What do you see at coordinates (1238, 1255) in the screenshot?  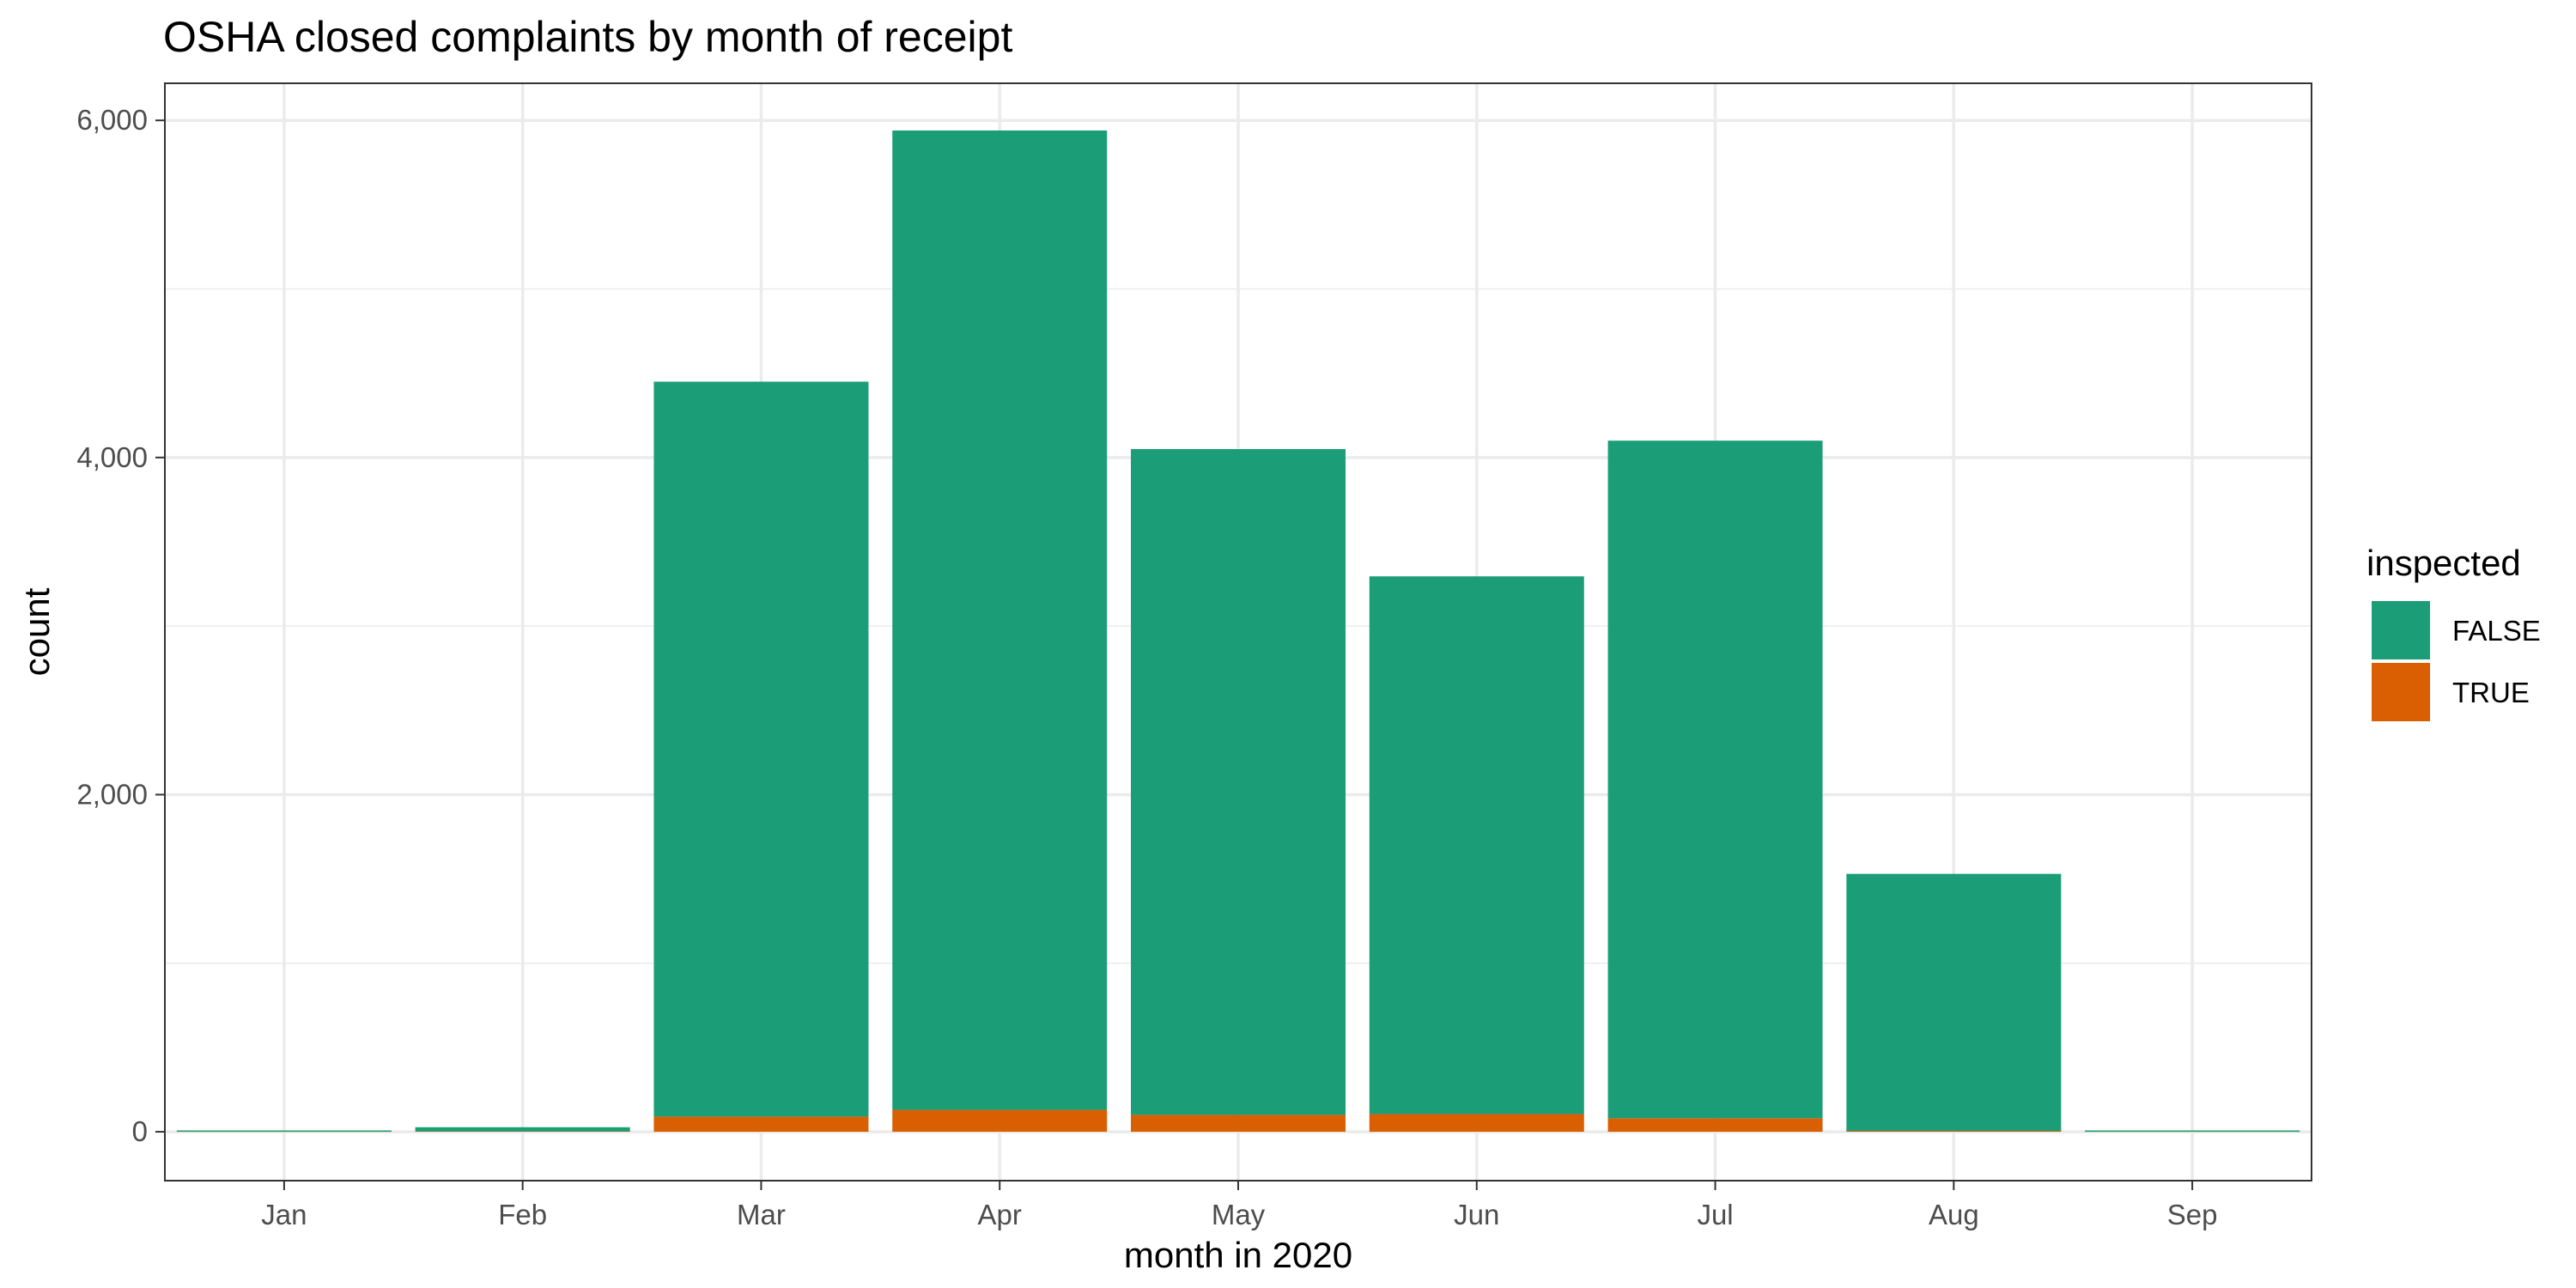 I see `x-axis-title: month in 2020` at bounding box center [1238, 1255].